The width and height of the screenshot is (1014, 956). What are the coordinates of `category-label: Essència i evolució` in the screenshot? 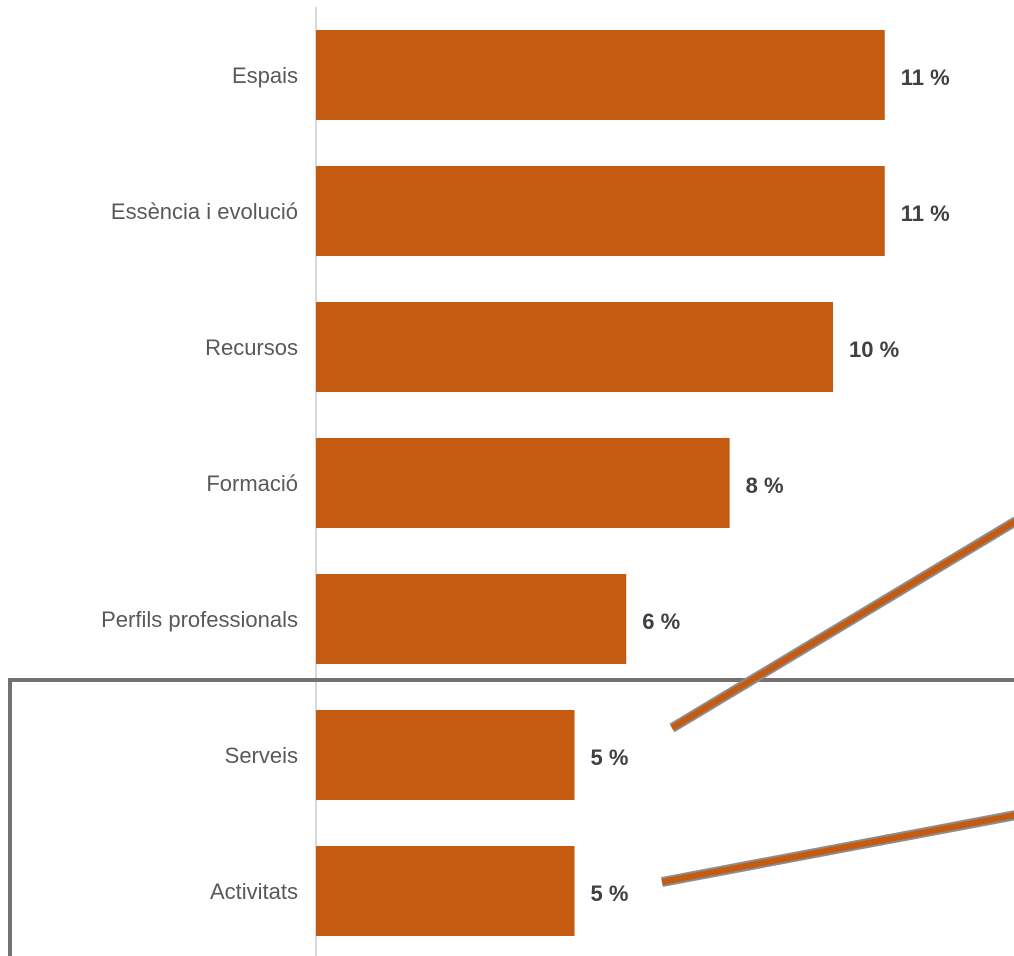 It's located at (204, 211).